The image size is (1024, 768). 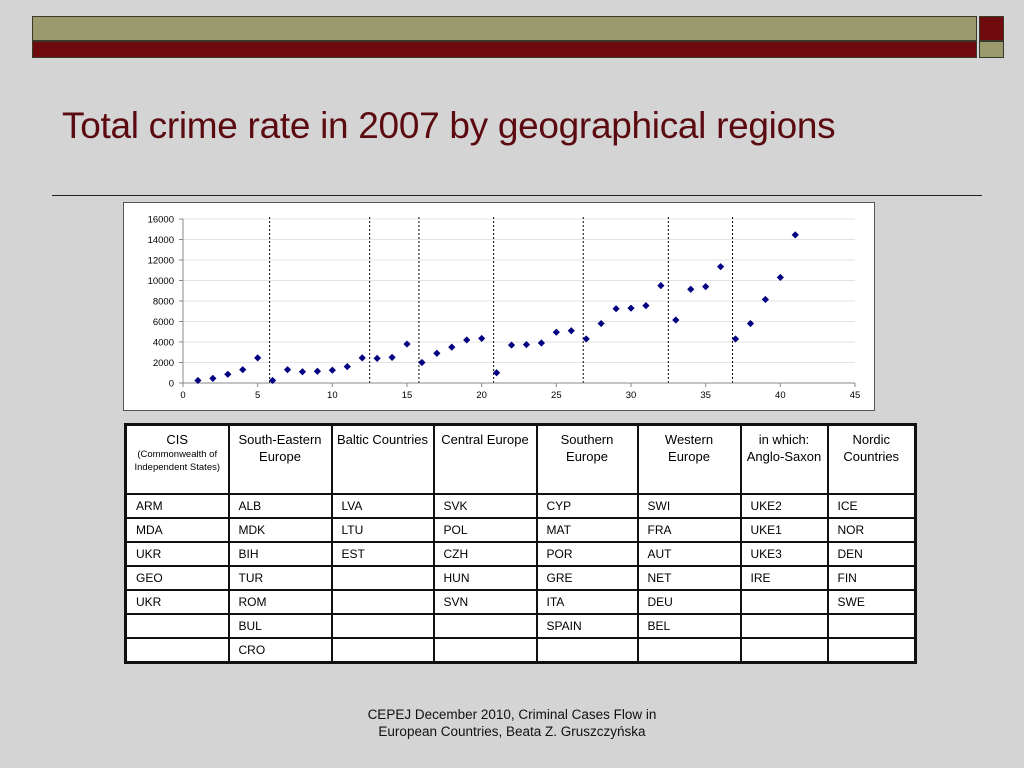 I want to click on column-header: Western Europe, so click(x=689, y=459).